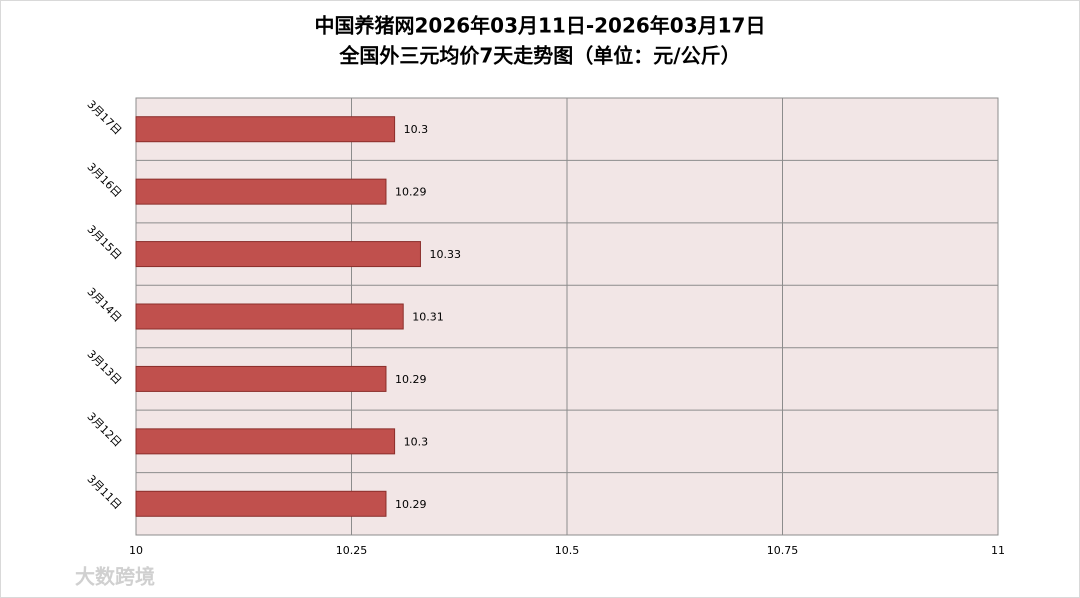  What do you see at coordinates (445, 254) in the screenshot?
I see `data-label: 10.33` at bounding box center [445, 254].